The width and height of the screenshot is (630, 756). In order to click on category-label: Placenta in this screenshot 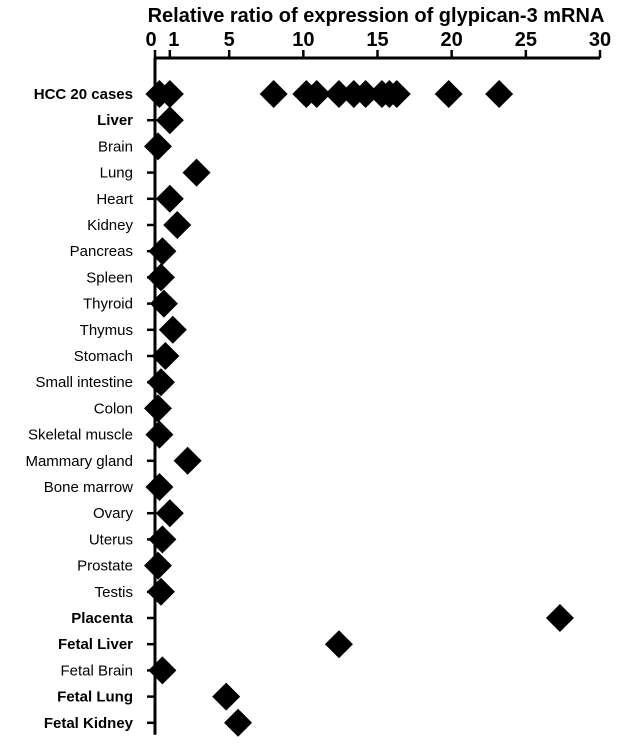, I will do `click(102, 618)`.